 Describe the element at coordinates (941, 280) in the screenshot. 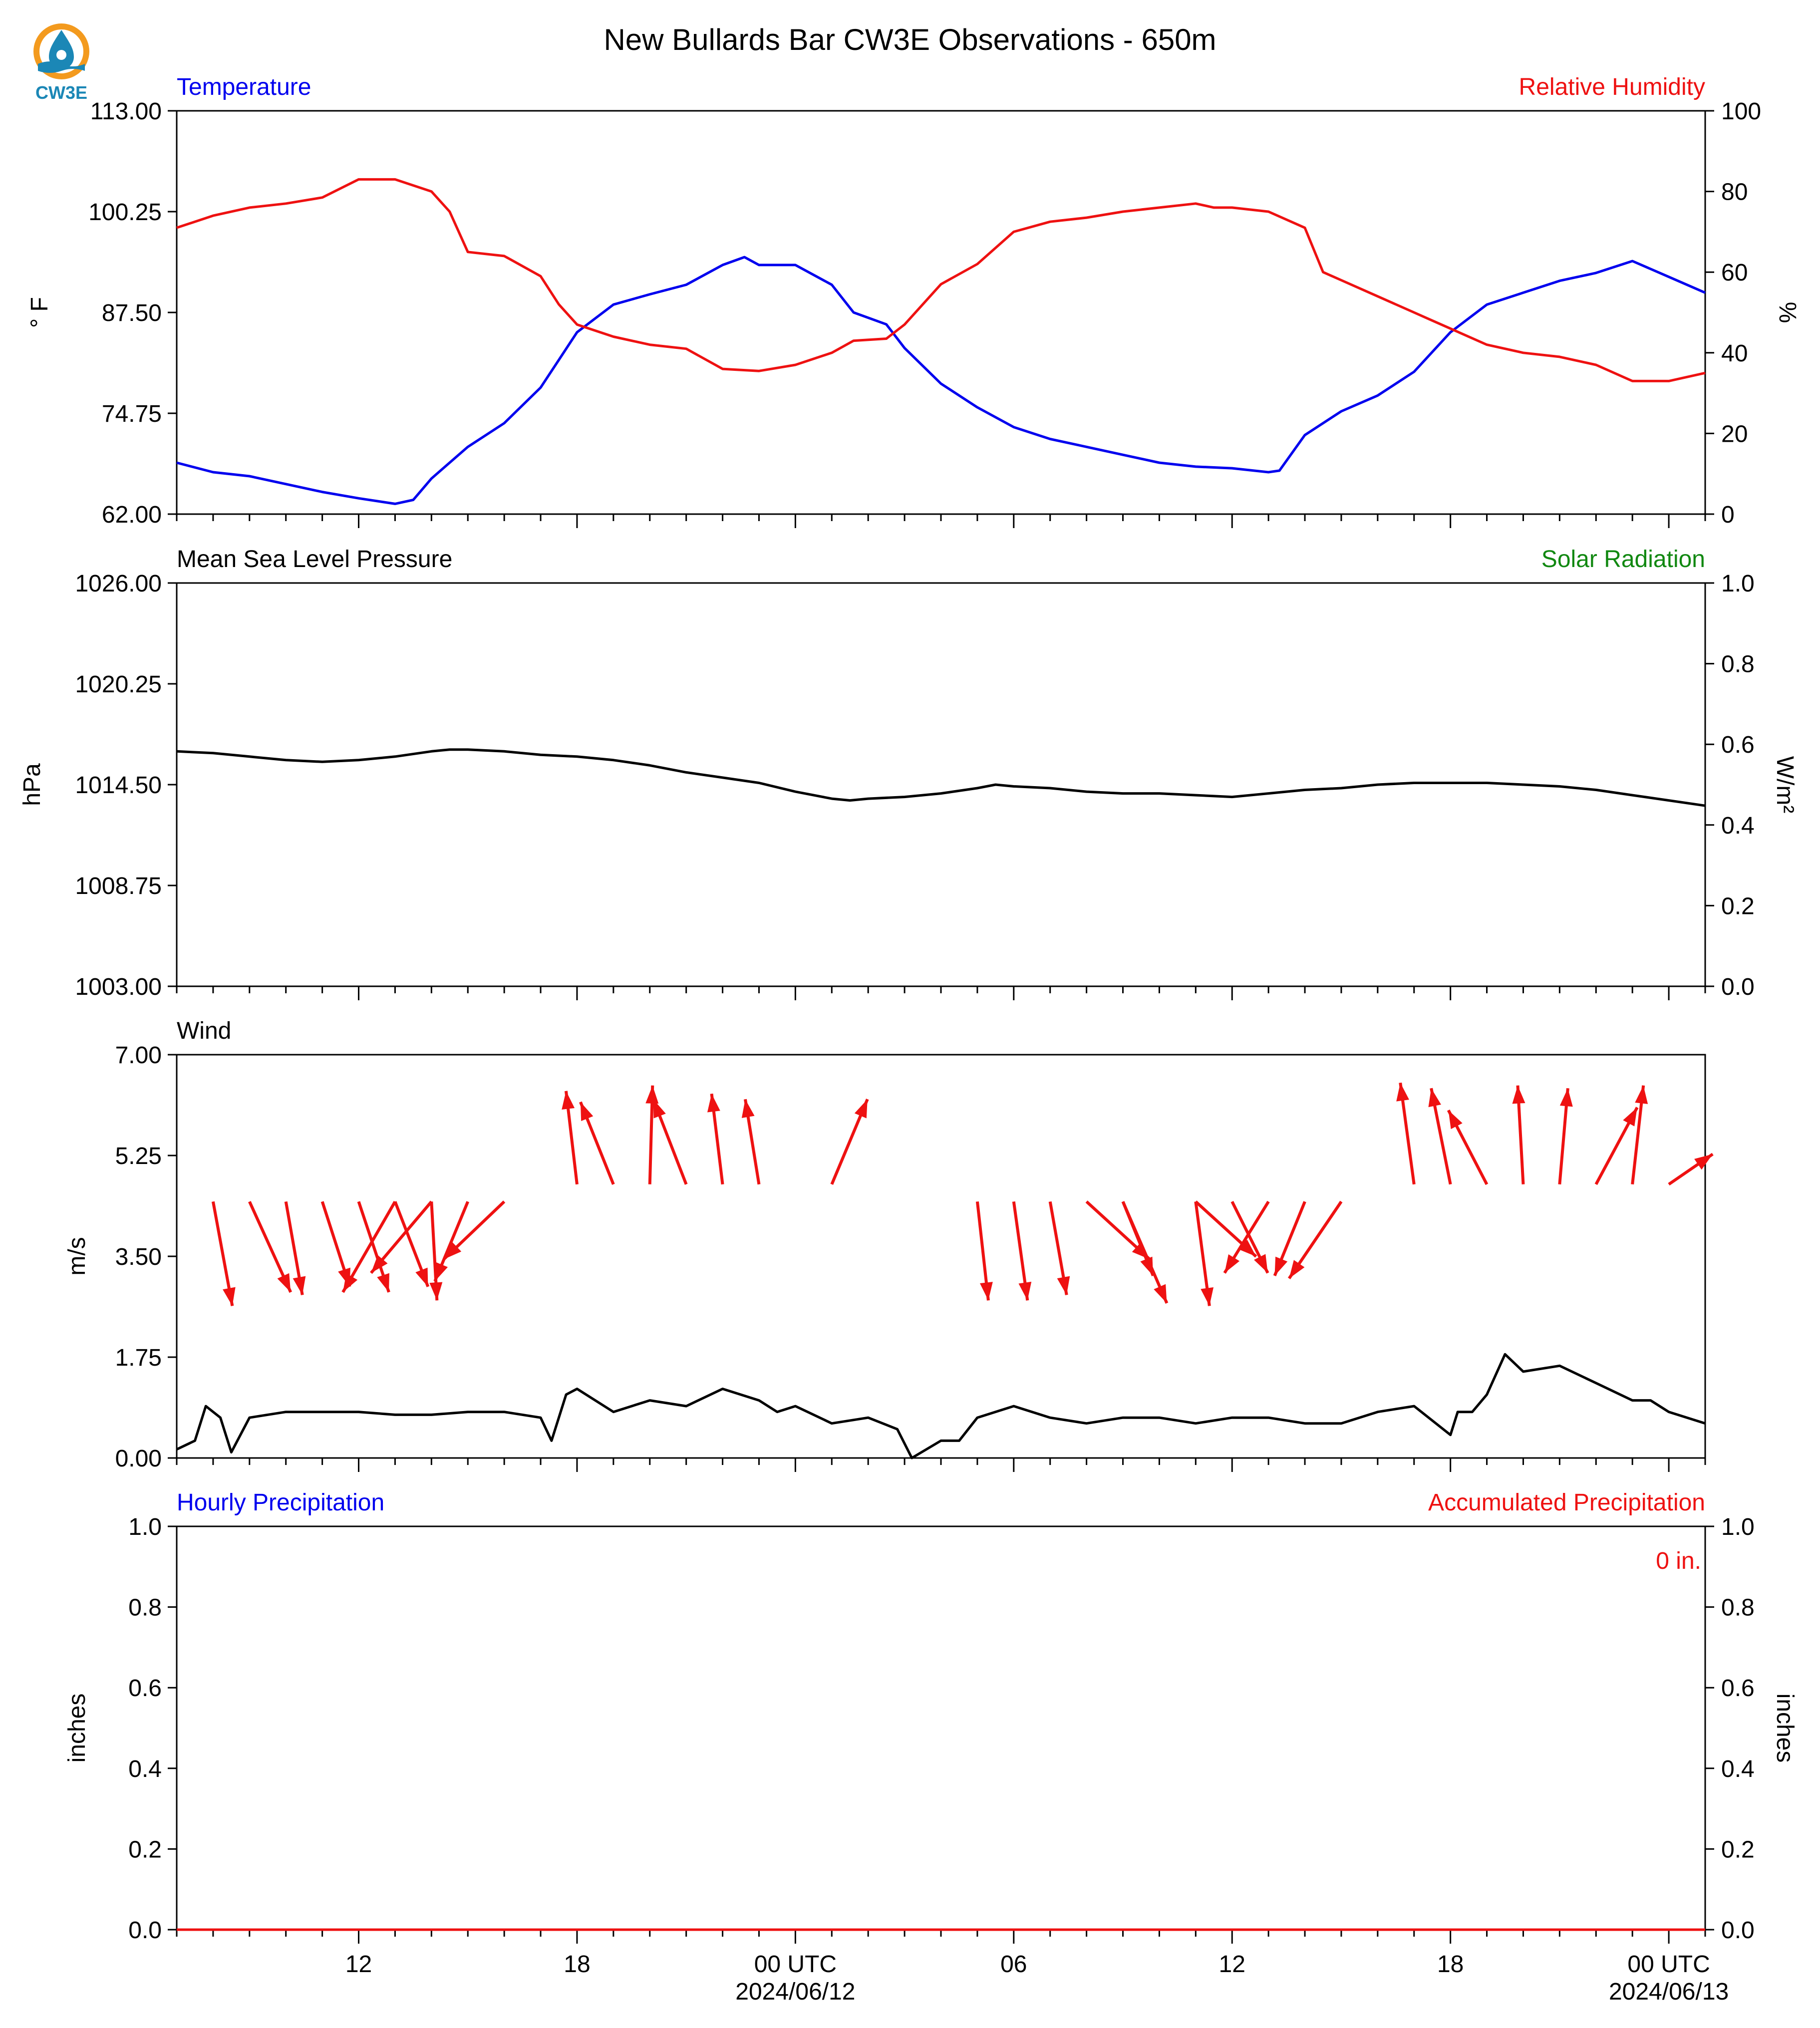

I see `series-line-red` at that location.